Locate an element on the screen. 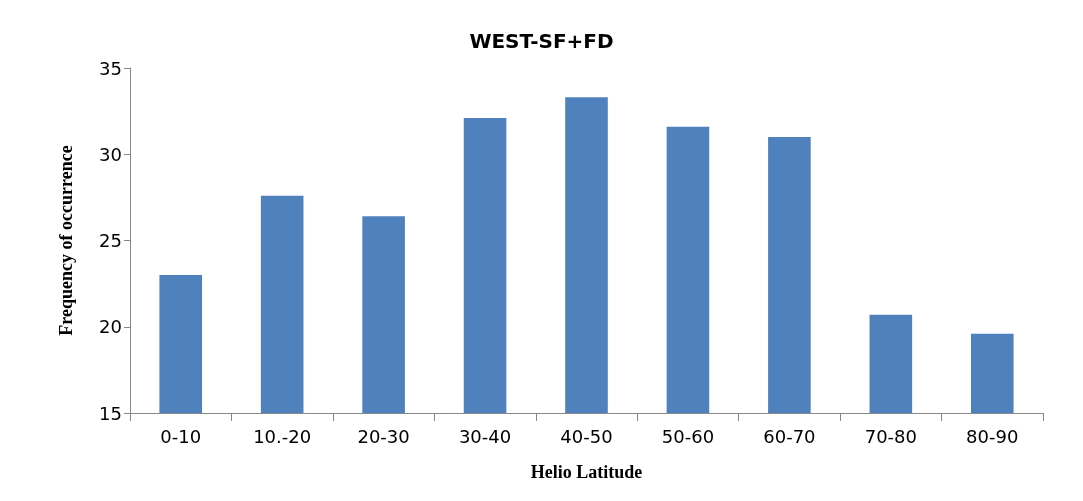 The height and width of the screenshot is (501, 1083). chart-title: WEST-SF+FD is located at coordinates (541, 41).